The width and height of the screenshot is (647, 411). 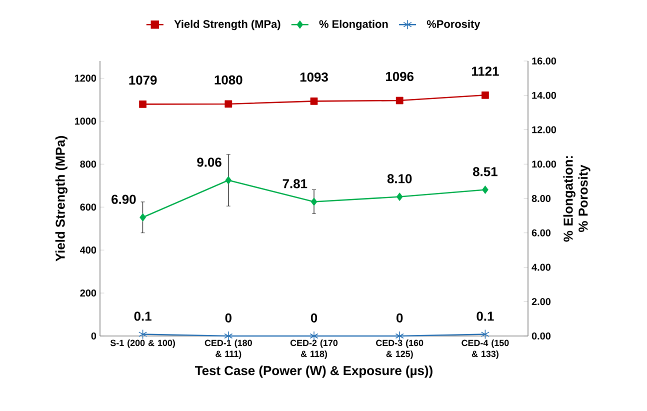 I want to click on x-tick-label: CED-3 (160 & 125), so click(x=400, y=349).